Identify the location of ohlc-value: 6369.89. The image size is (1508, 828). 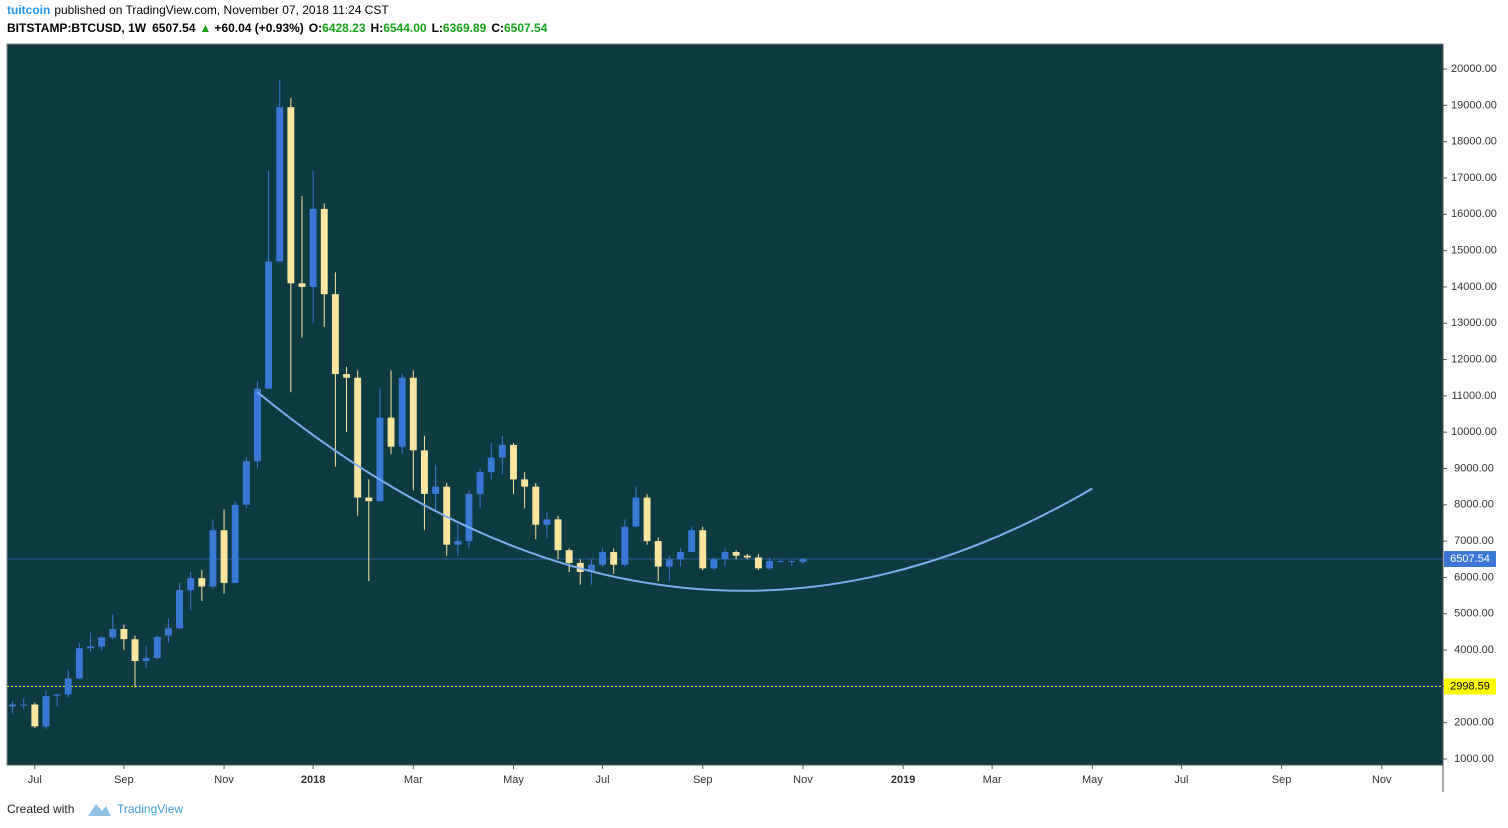
(465, 28).